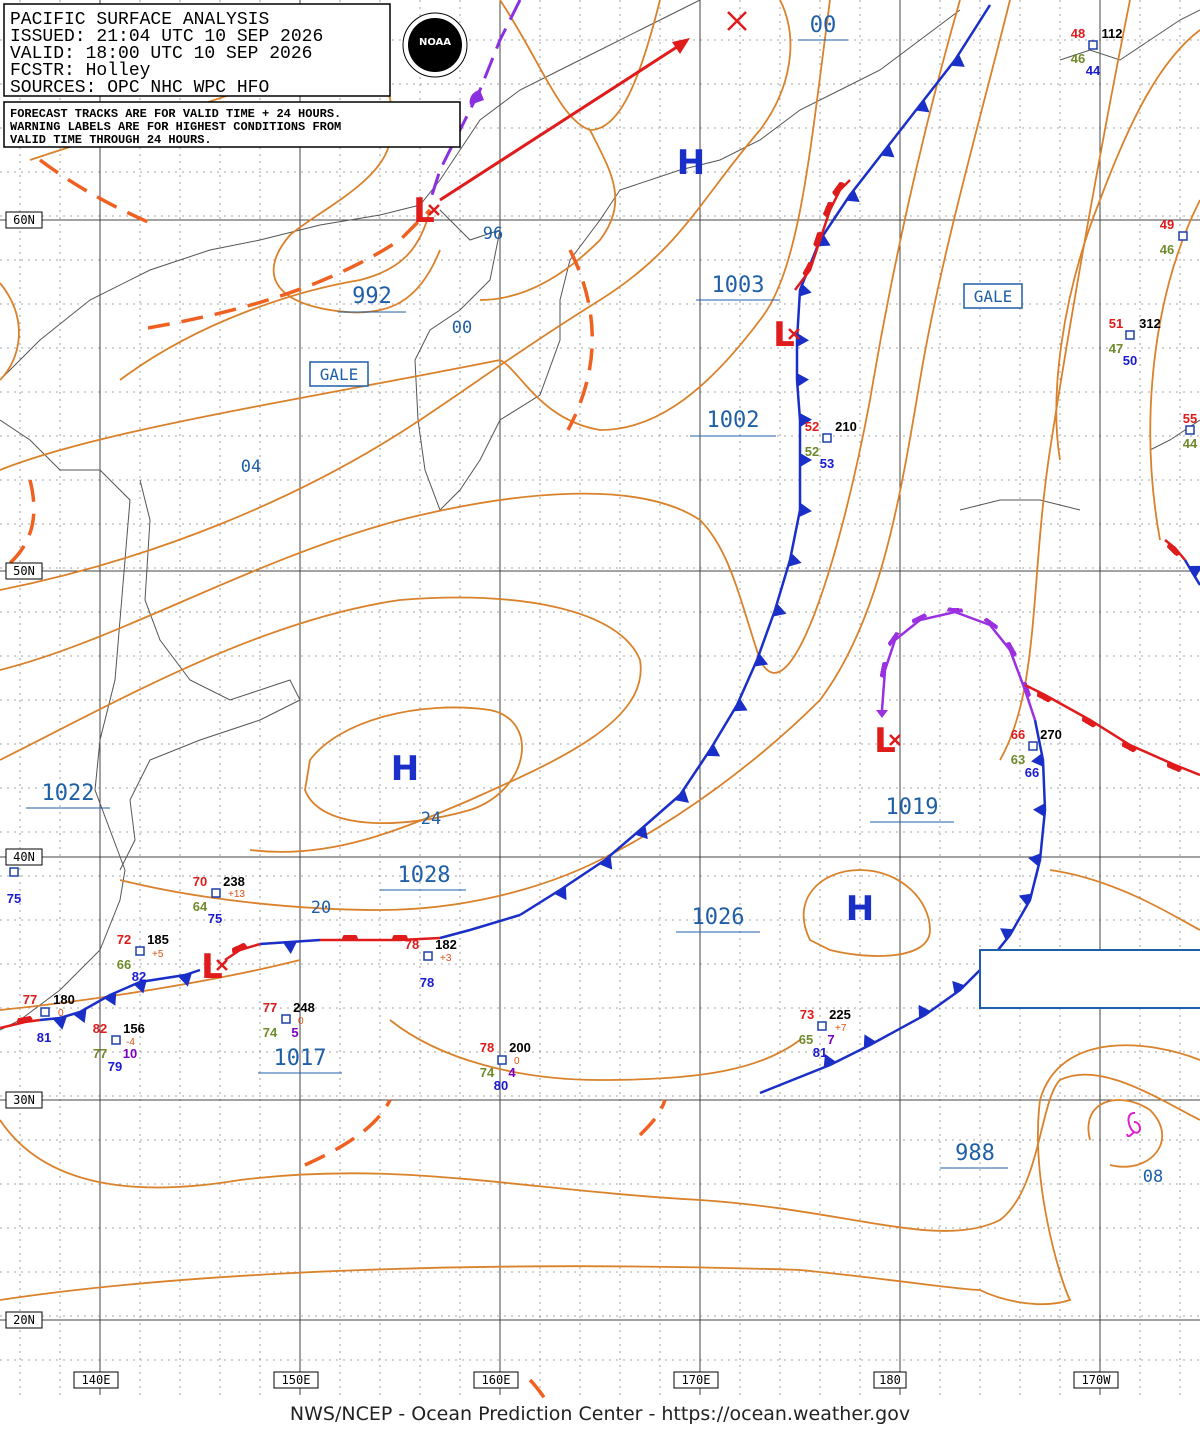  Describe the element at coordinates (296, 1380) in the screenshot. I see `longitude-label: 150E` at that location.